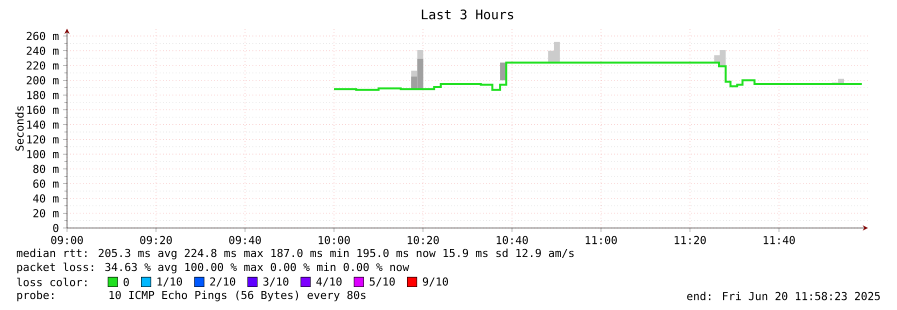 The height and width of the screenshot is (310, 897). I want to click on text: probe:, so click(35, 296).